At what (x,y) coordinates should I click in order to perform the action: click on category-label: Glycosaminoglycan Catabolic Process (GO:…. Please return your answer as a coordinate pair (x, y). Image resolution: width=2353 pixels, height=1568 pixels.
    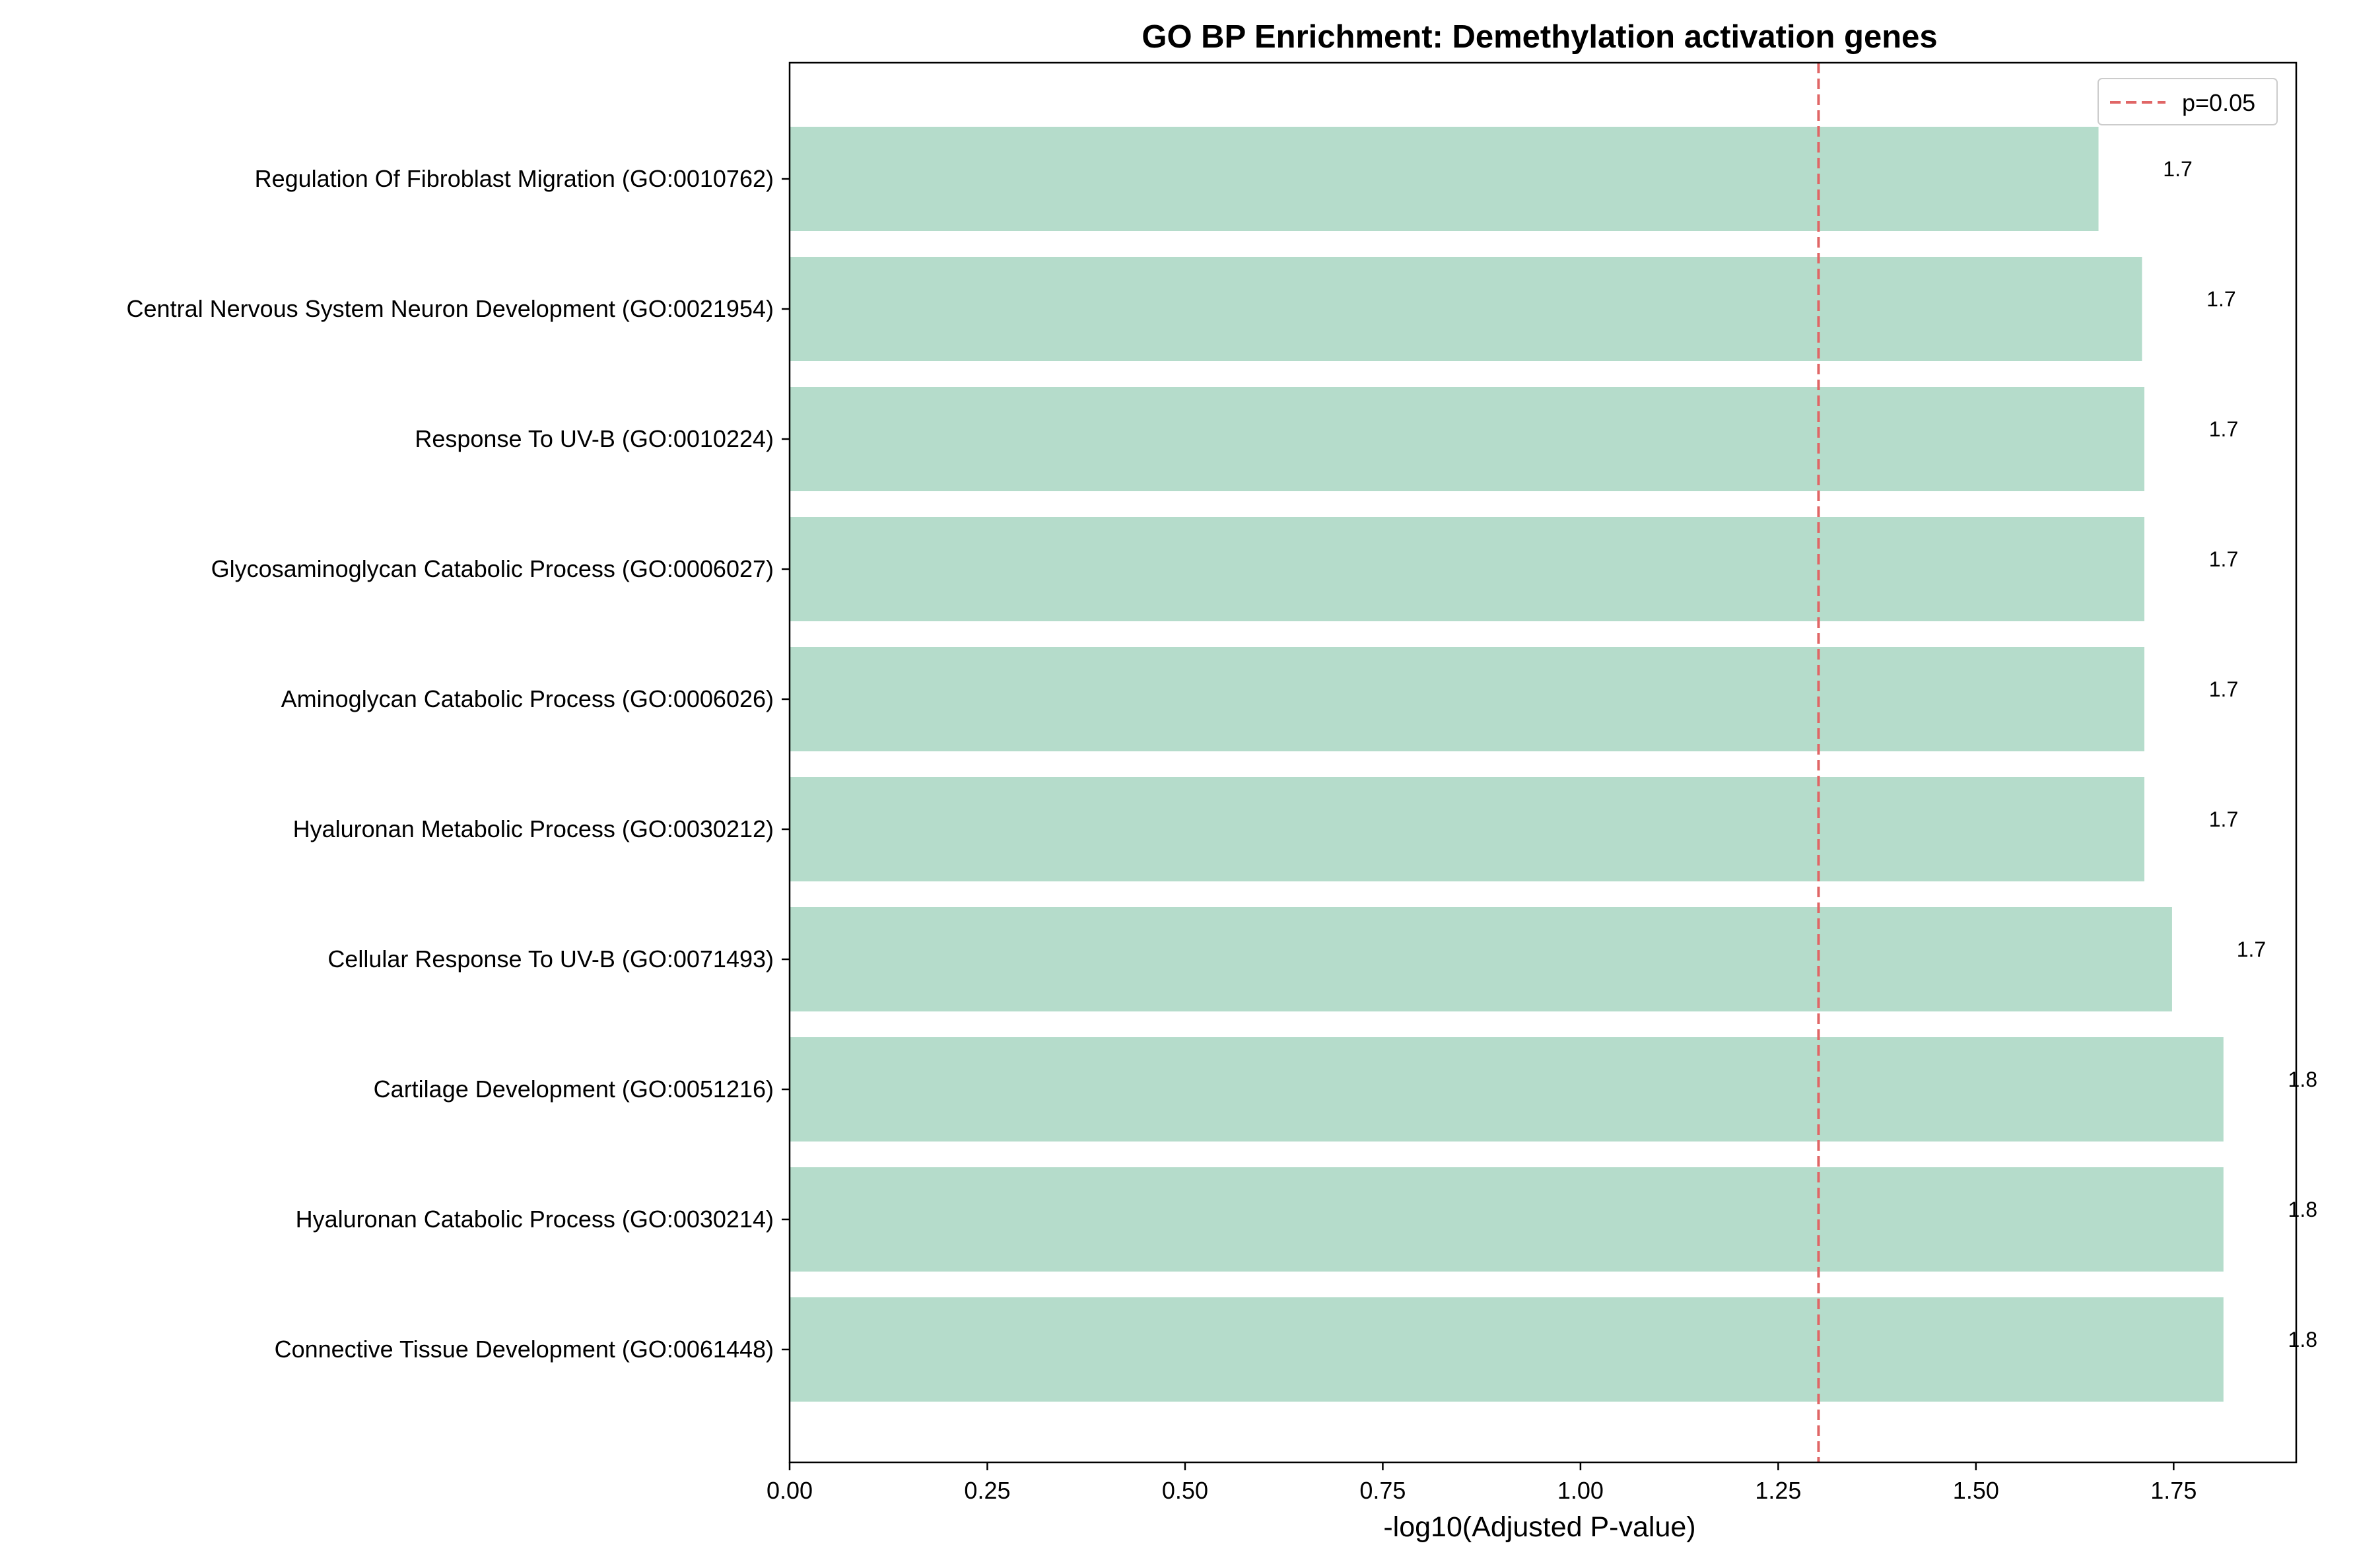
    Looking at the image, I should click on (492, 568).